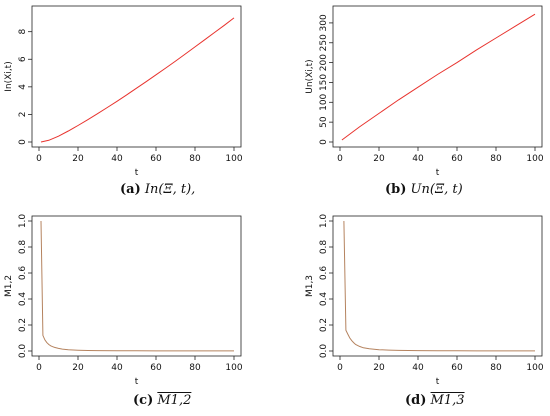  What do you see at coordinates (324, 22) in the screenshot?
I see `y-tick-label: 300` at bounding box center [324, 22].